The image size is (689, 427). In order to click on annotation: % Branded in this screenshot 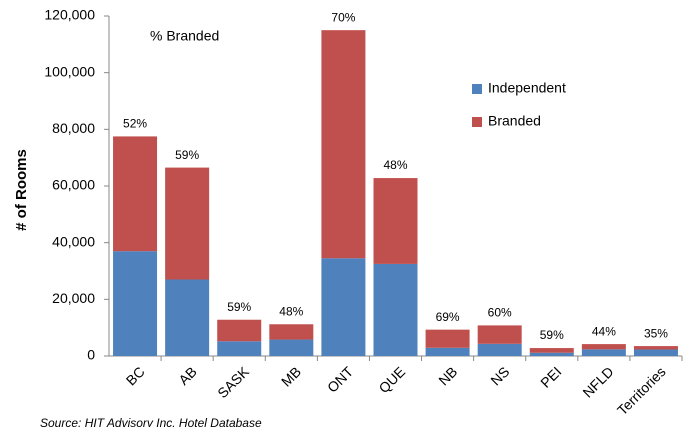, I will do `click(184, 36)`.